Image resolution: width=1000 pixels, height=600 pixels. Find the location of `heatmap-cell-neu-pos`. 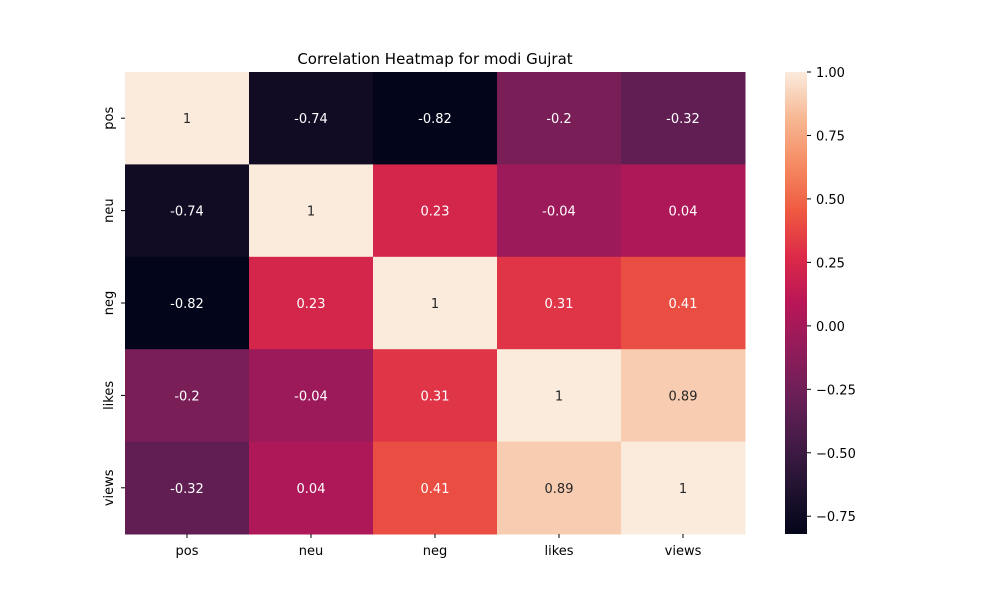

heatmap-cell-neu-pos is located at coordinates (187, 211).